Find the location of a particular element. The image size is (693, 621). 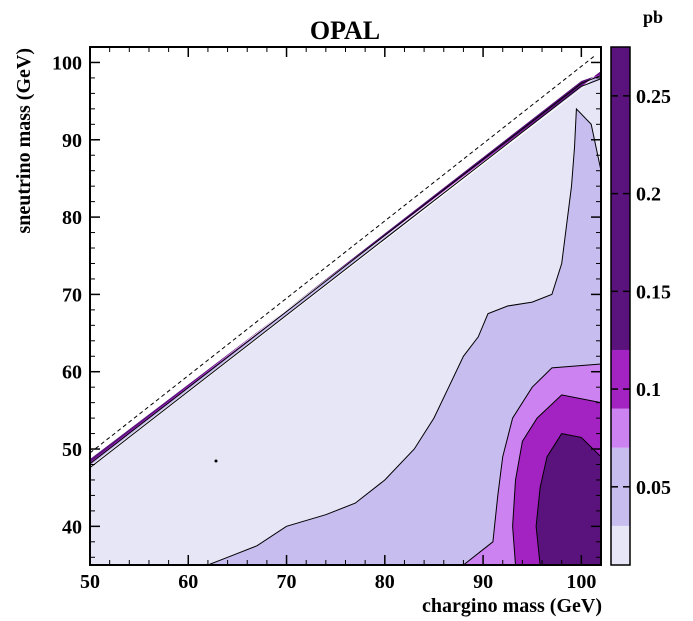

x-tick-label-60: 60 is located at coordinates (188, 582).